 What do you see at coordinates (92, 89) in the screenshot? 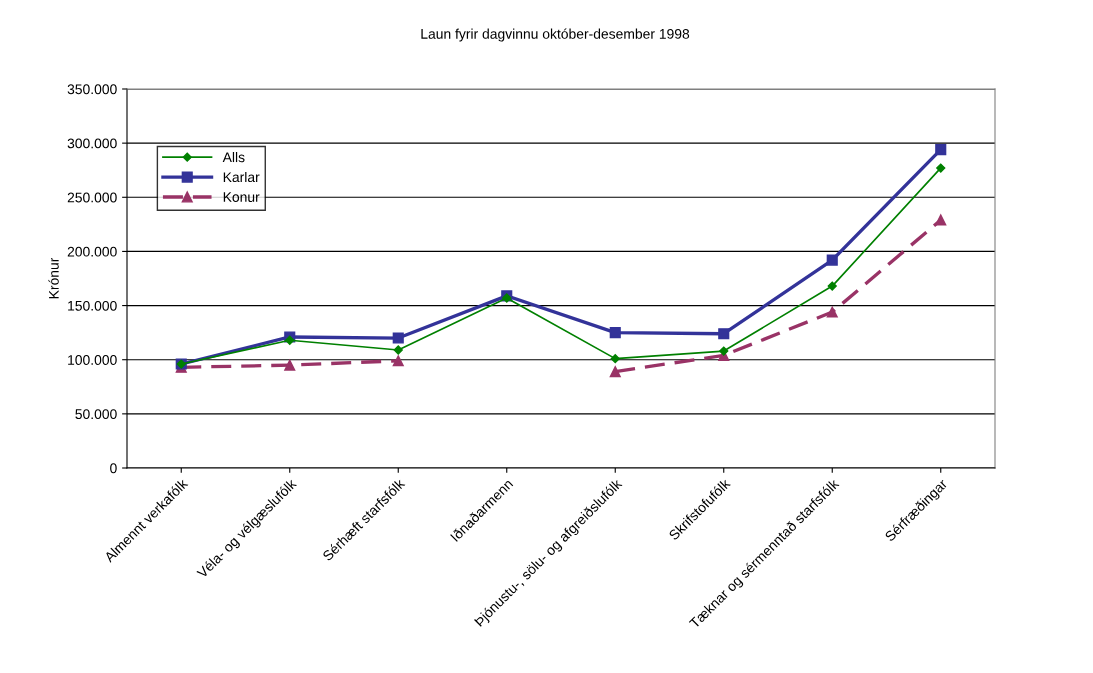
I see `y-tick-label: 350.000` at bounding box center [92, 89].